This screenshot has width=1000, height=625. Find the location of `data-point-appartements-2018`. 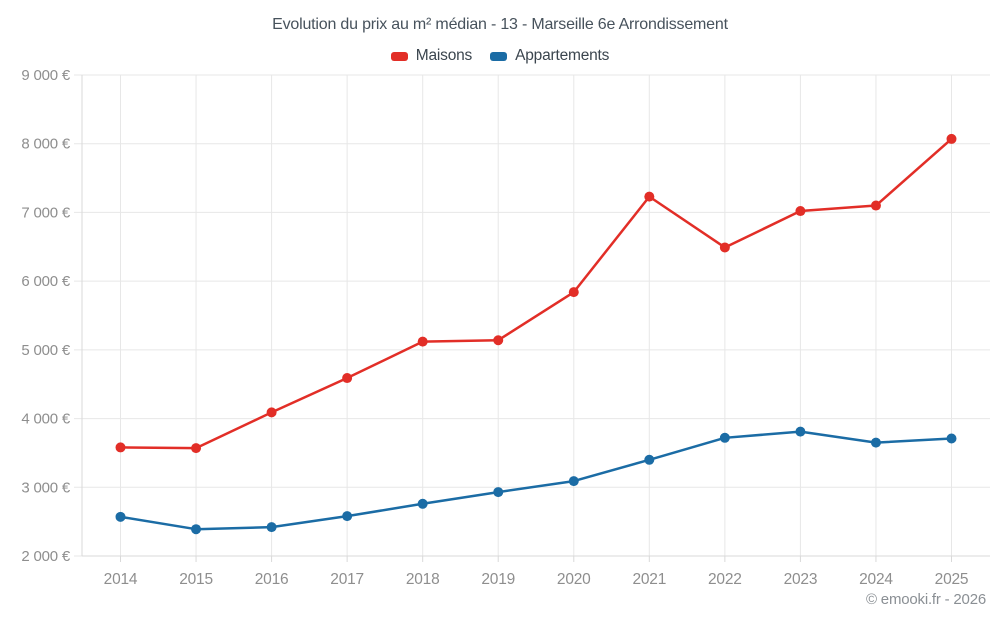

data-point-appartements-2018 is located at coordinates (422, 503).